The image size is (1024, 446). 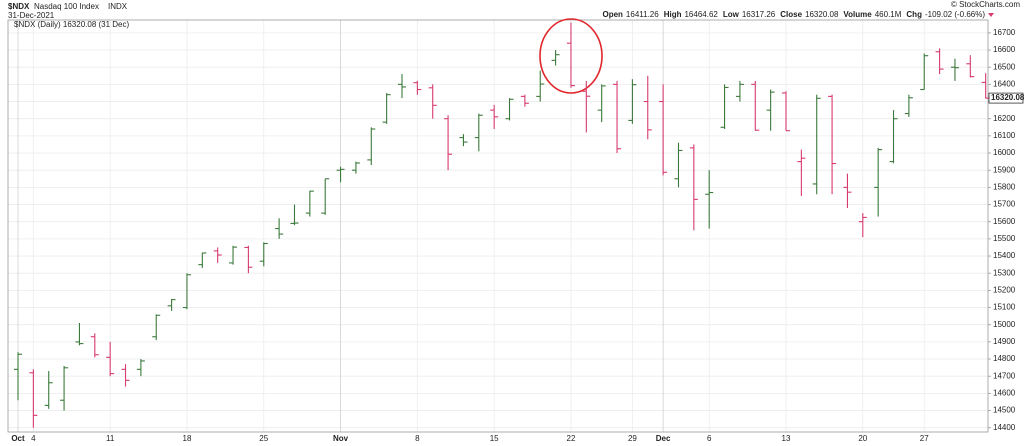 I want to click on stat-label: Volume, so click(x=857, y=14).